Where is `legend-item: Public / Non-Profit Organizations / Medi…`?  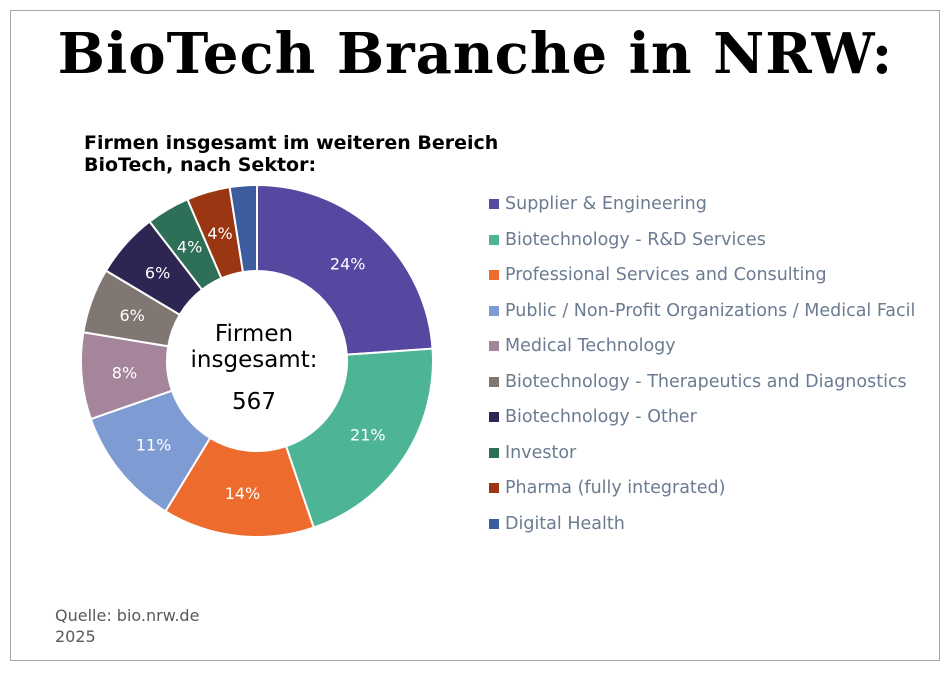 legend-item: Public / Non-Profit Organizations / Medi… is located at coordinates (702, 317).